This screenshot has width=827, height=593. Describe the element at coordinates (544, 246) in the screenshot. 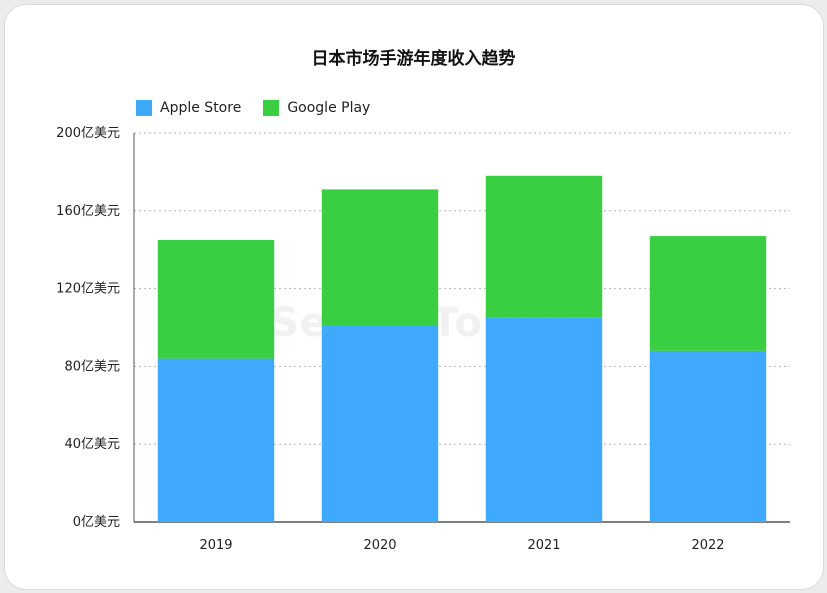

I see `bar-google-play-2021` at that location.